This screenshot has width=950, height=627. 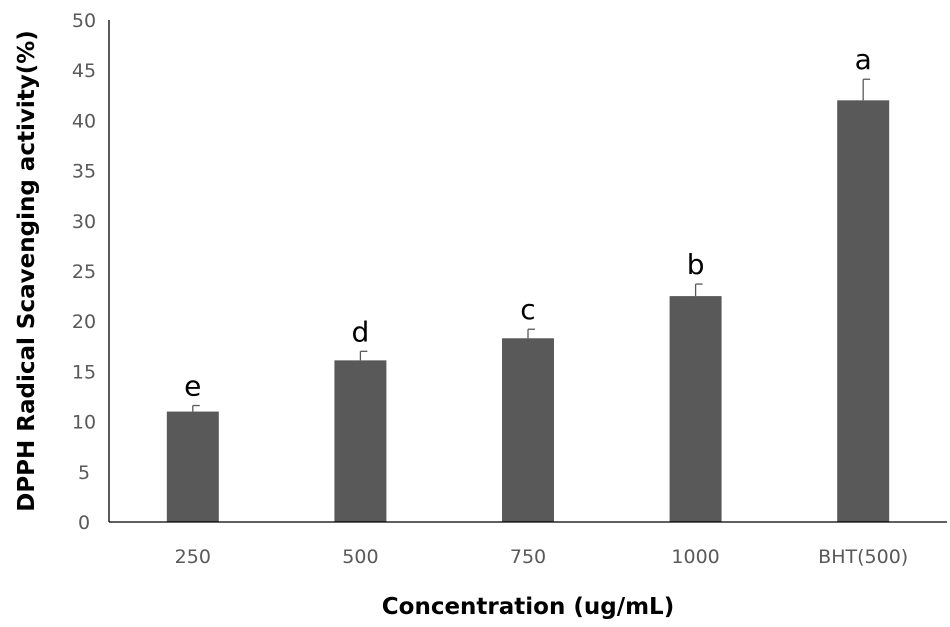 What do you see at coordinates (84, 473) in the screenshot?
I see `y-tick-label: 5` at bounding box center [84, 473].